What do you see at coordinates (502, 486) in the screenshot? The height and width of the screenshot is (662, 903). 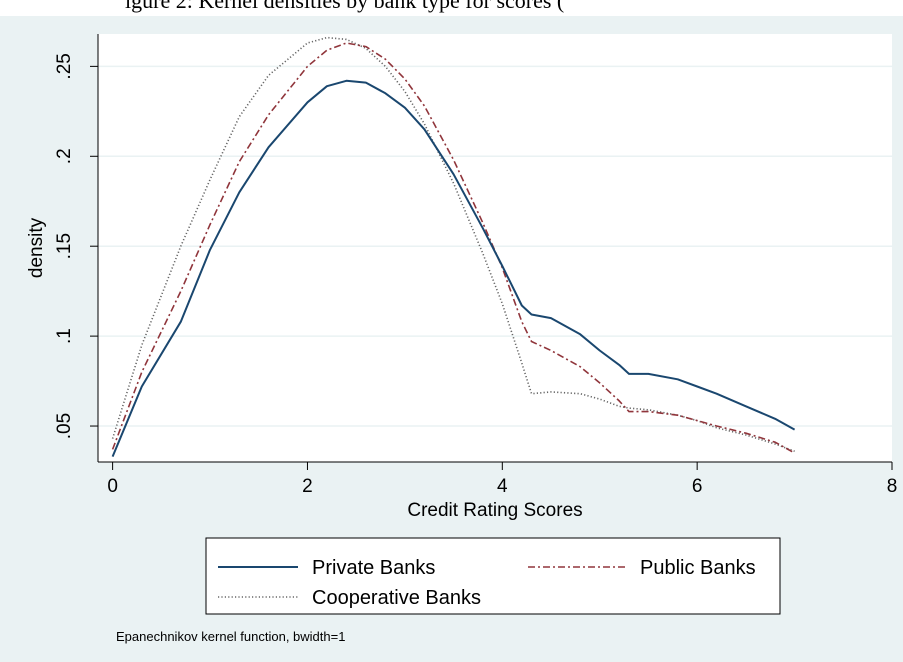 I see `x-tick-label: 4` at bounding box center [502, 486].